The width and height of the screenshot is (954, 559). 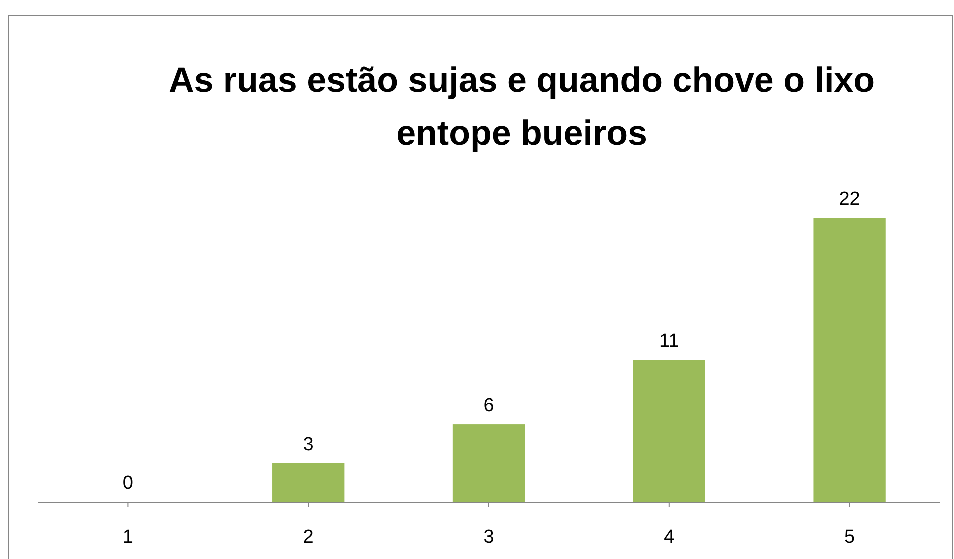 I want to click on x-tick-label: 1, so click(x=128, y=537).